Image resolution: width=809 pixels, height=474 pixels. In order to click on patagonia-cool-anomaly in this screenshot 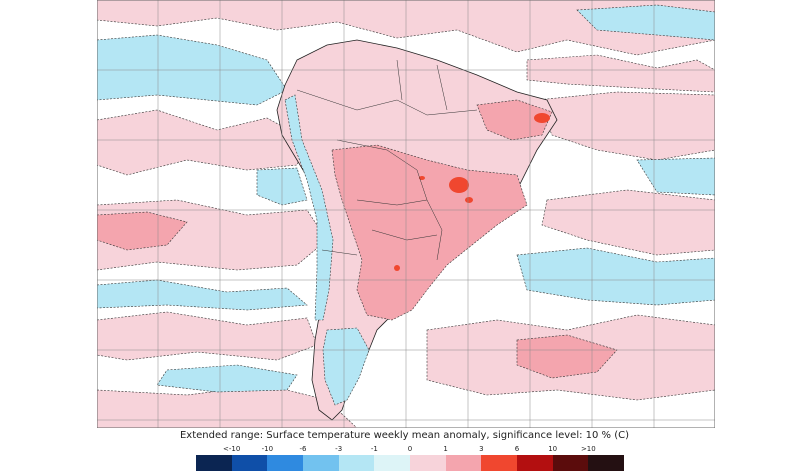, I will do `click(346, 366)`.